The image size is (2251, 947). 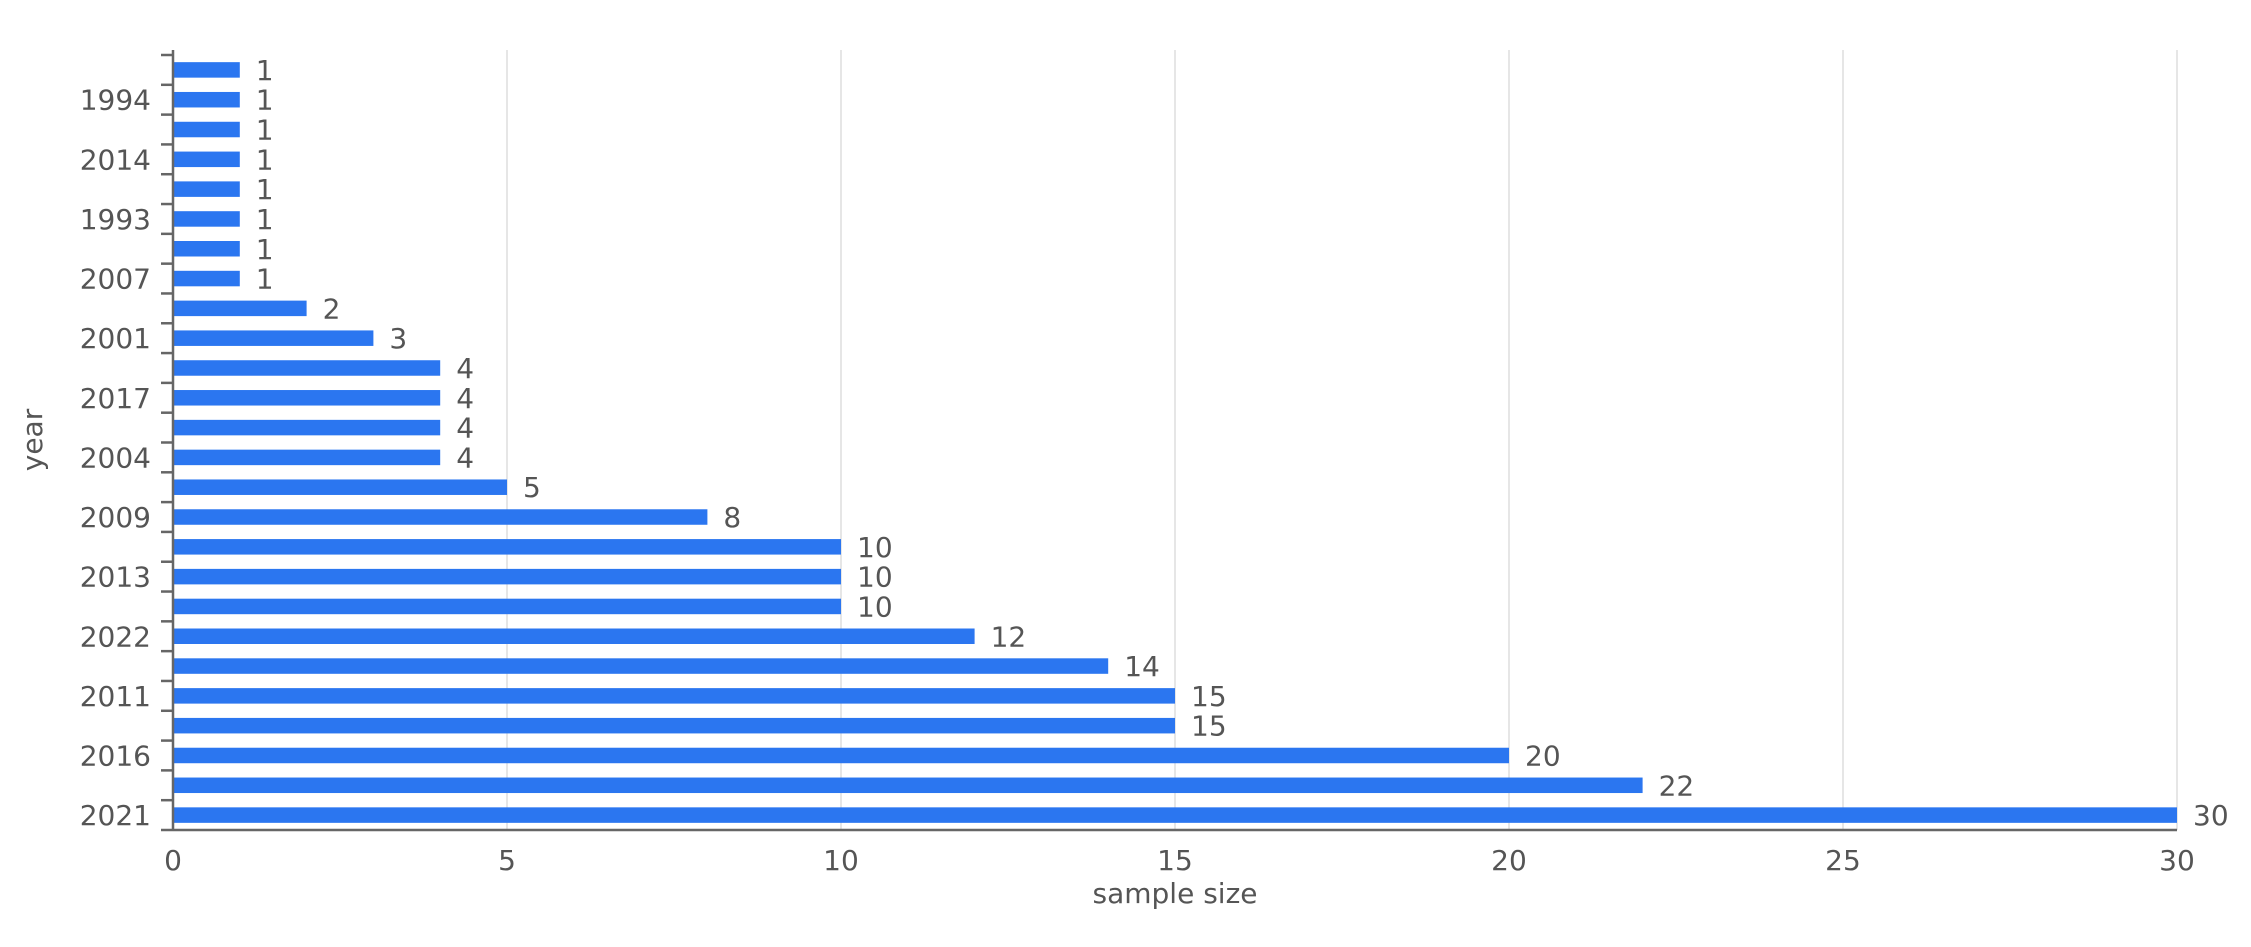 What do you see at coordinates (1543, 755) in the screenshot?
I see `data-label: 20` at bounding box center [1543, 755].